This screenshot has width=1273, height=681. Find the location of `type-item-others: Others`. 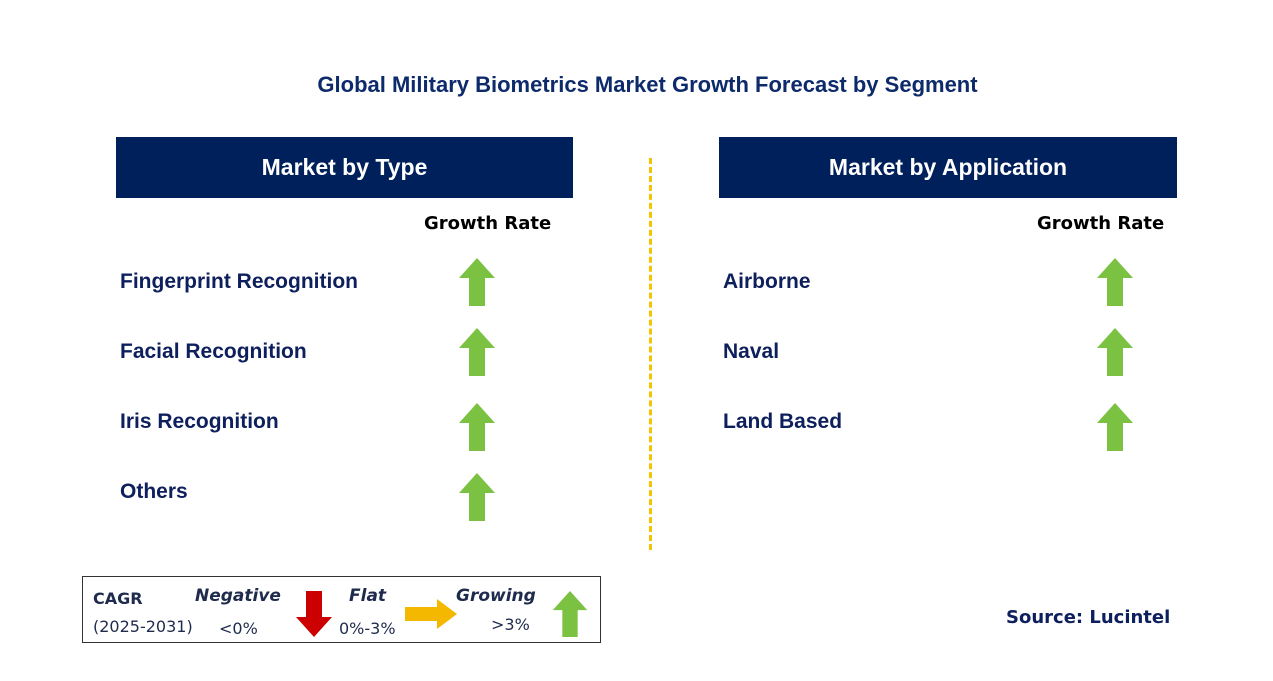

type-item-others: Others is located at coordinates (154, 491).